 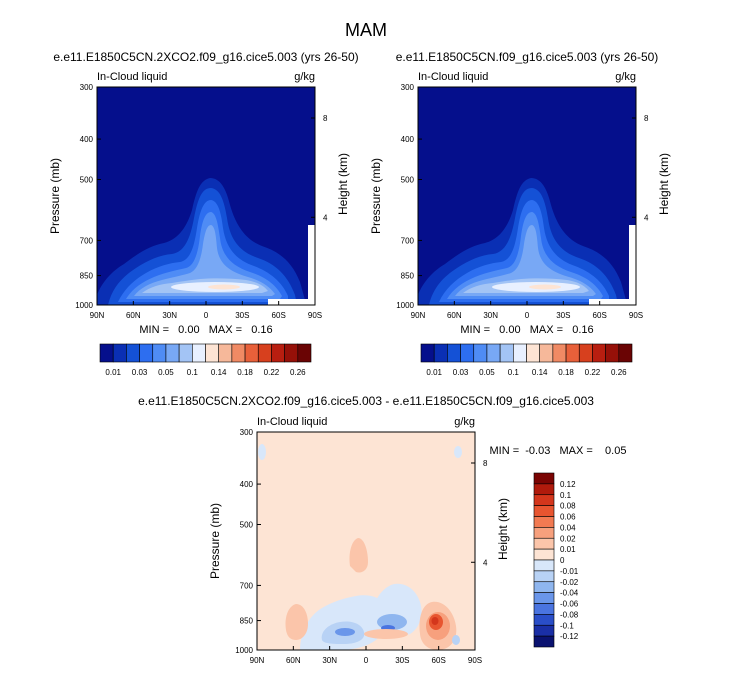 I want to click on panel-c-colorbar-label: 0, so click(x=562, y=560).